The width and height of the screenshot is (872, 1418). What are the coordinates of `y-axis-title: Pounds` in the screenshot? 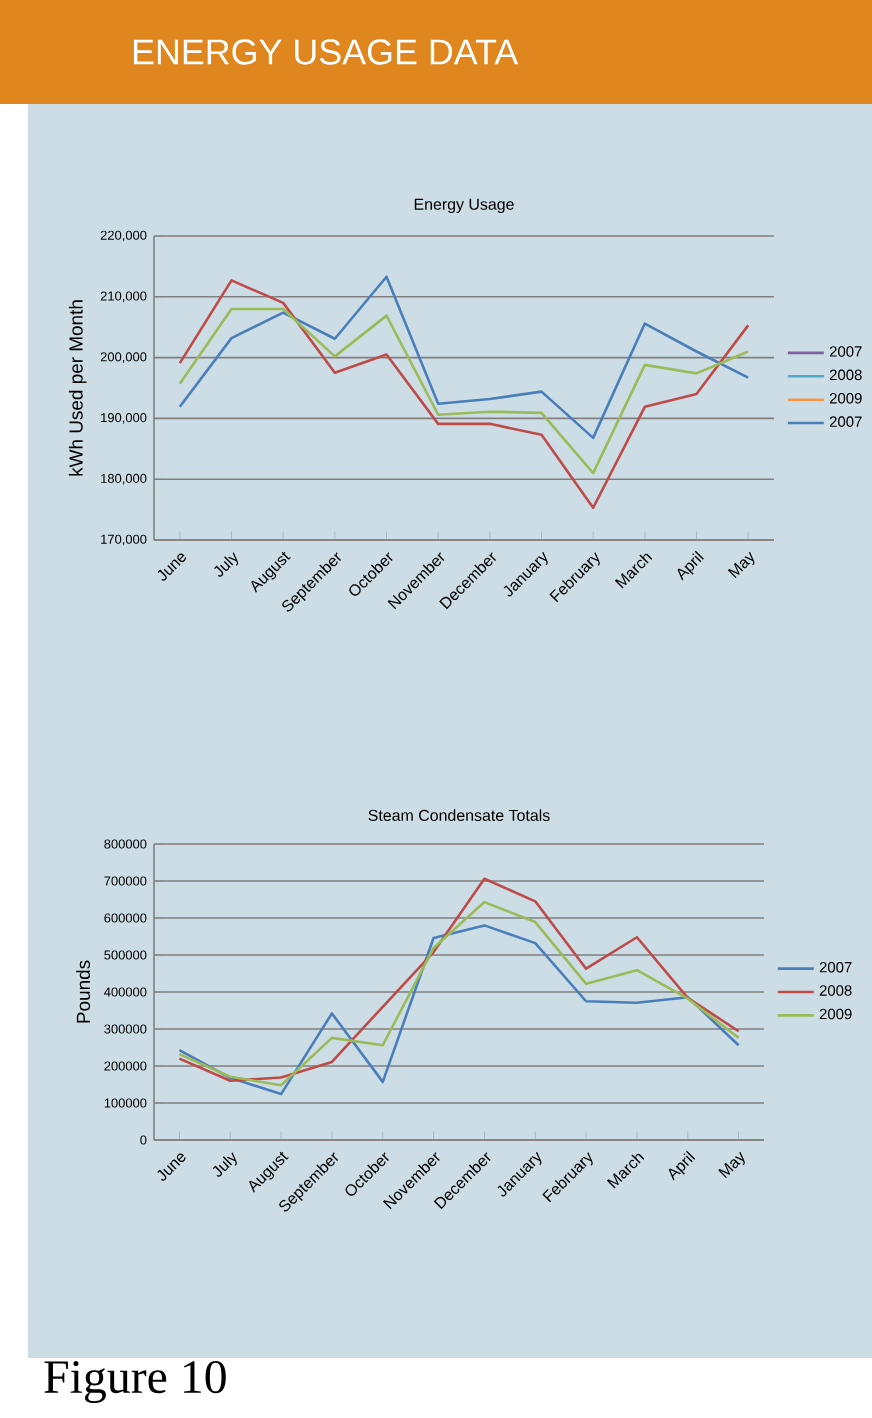 It's located at (83, 991).